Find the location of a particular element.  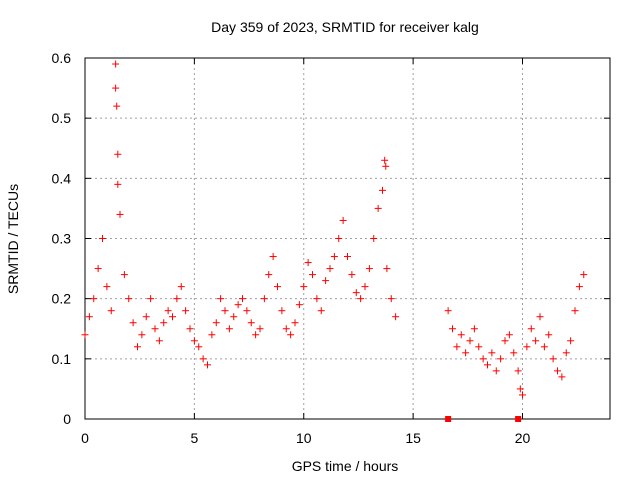

y-tick-label: 0.6 is located at coordinates (62, 58).